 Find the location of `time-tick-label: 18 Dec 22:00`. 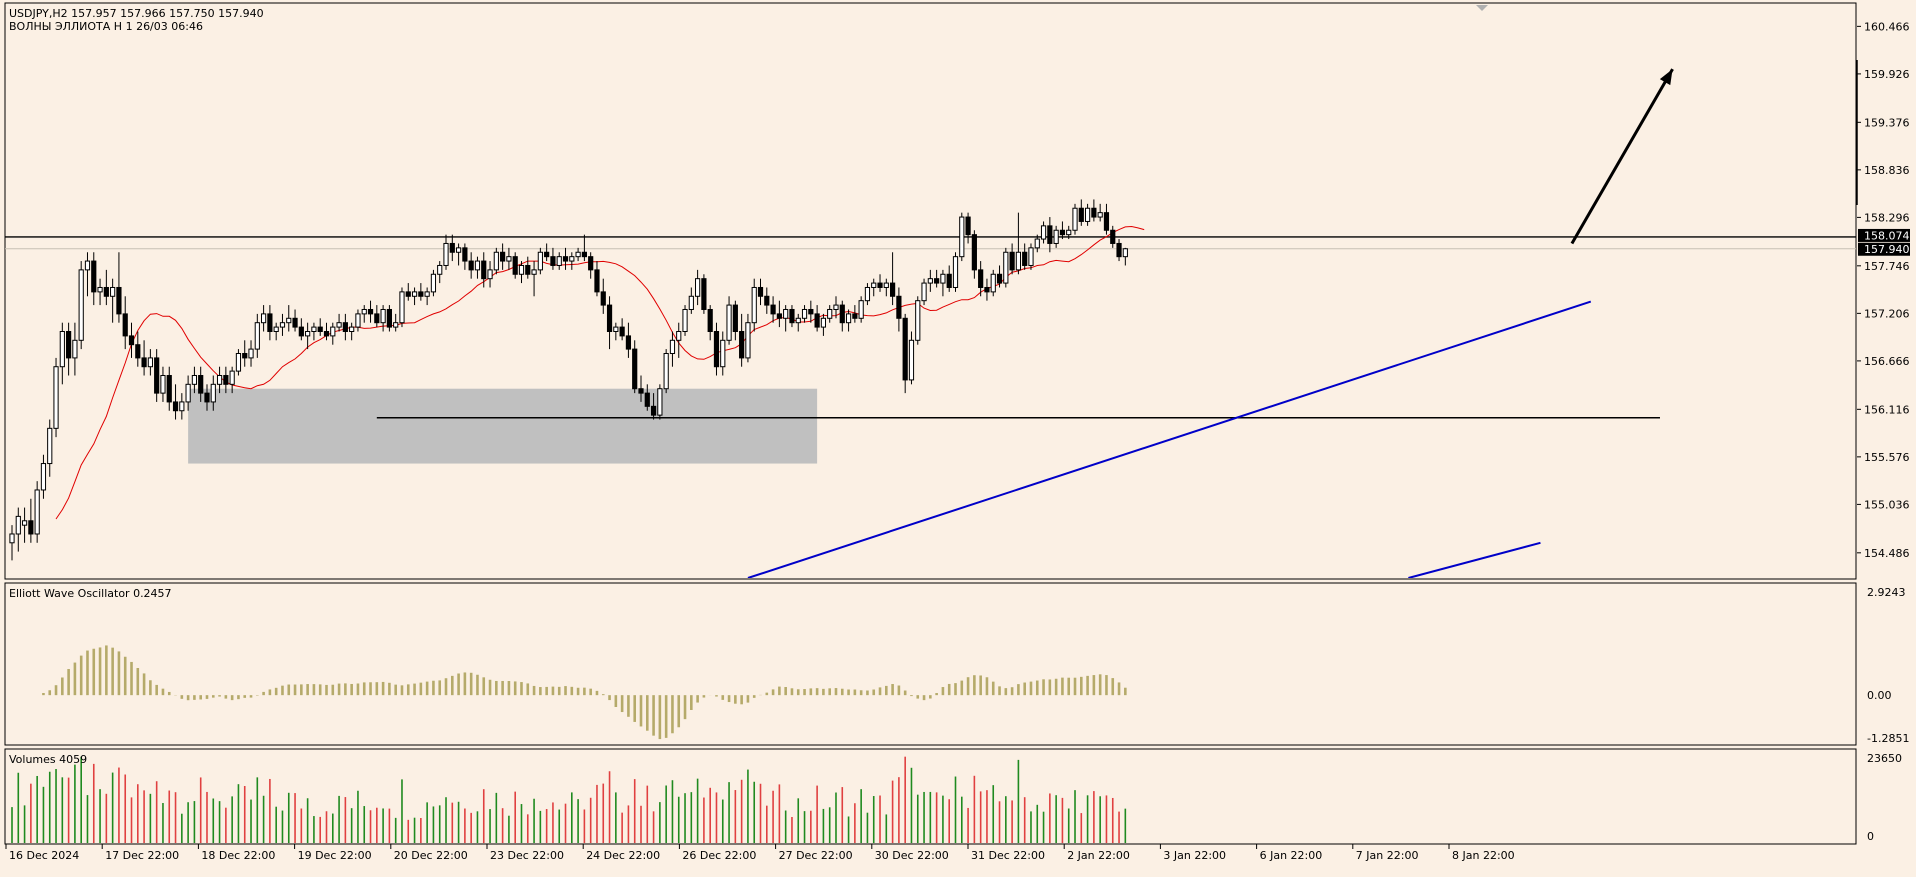

time-tick-label: 18 Dec 22:00 is located at coordinates (238, 855).